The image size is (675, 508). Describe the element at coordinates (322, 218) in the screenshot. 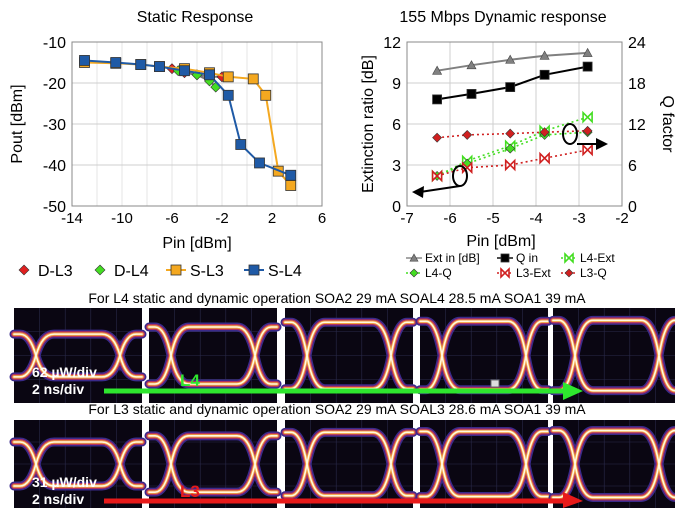

I see `x-tick-label: 6` at that location.